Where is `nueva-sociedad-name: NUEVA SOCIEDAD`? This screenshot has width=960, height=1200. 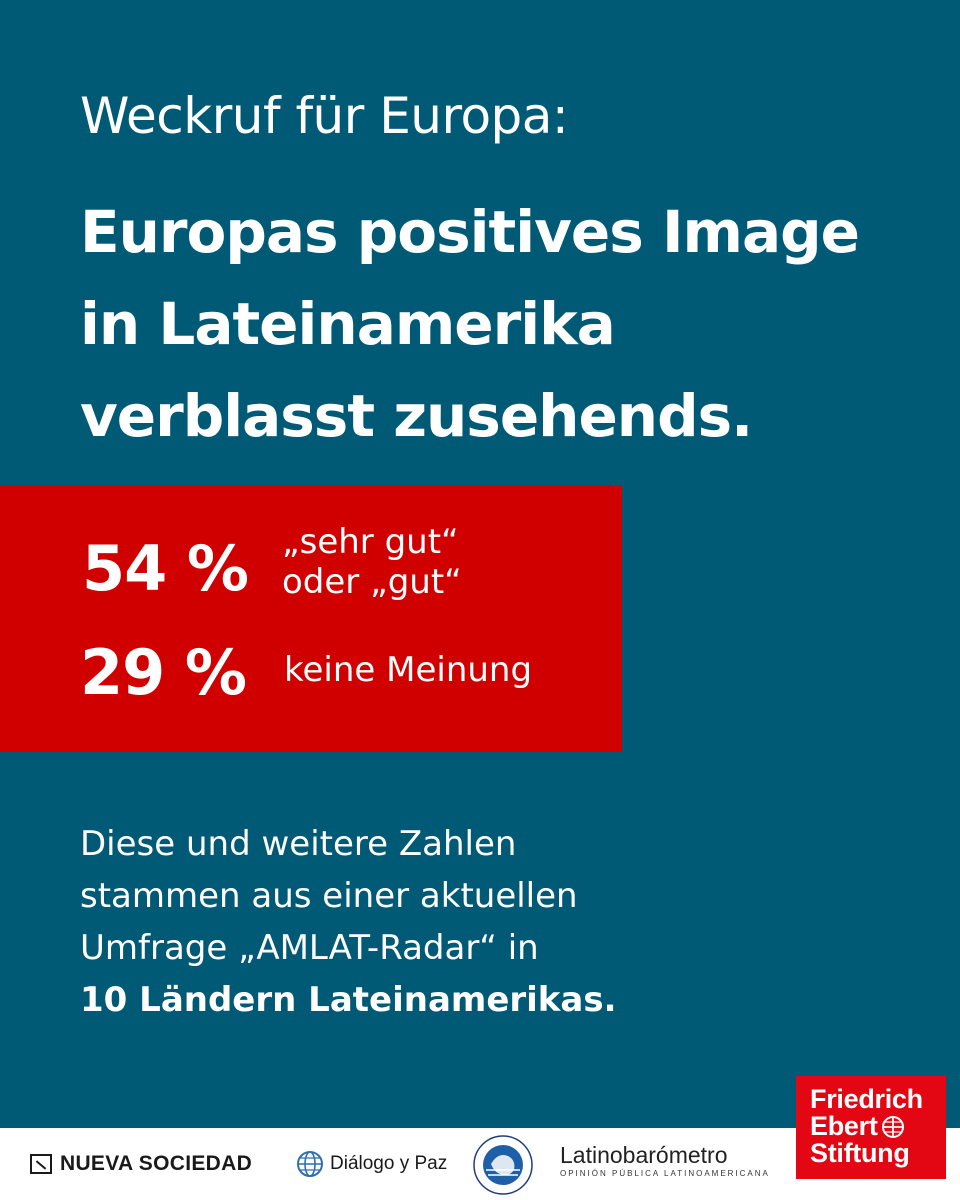 nueva-sociedad-name: NUEVA SOCIEDAD is located at coordinates (156, 1163).